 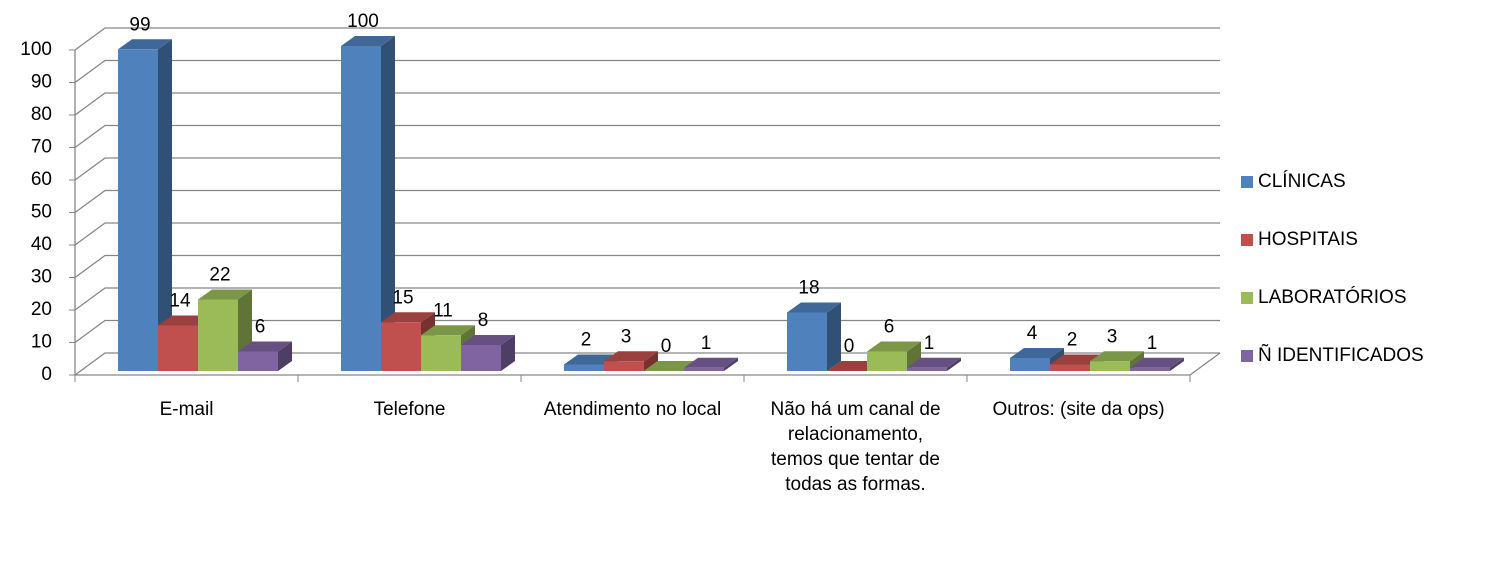 I want to click on value-label: 8, so click(x=483, y=320).